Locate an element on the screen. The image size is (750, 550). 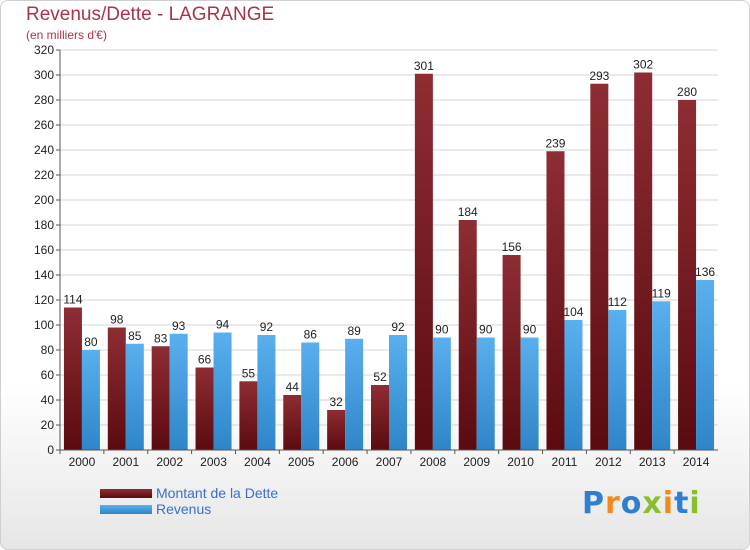
logo-letter: P is located at coordinates (593, 503).